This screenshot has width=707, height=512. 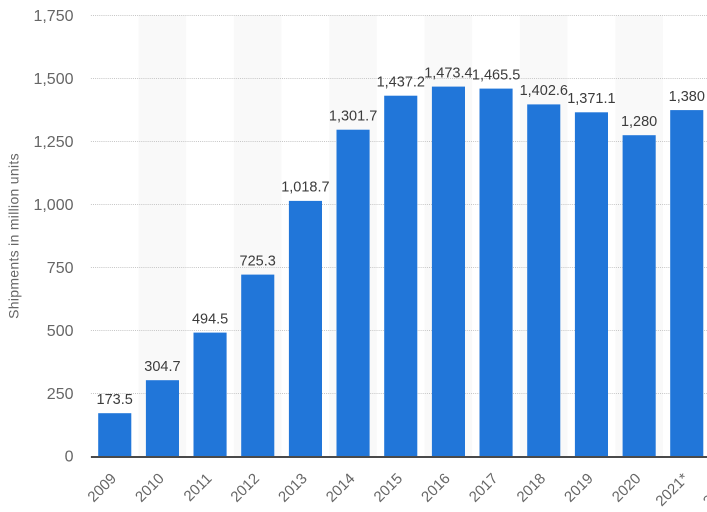 I want to click on svg-text: 1,380, so click(x=687, y=97).